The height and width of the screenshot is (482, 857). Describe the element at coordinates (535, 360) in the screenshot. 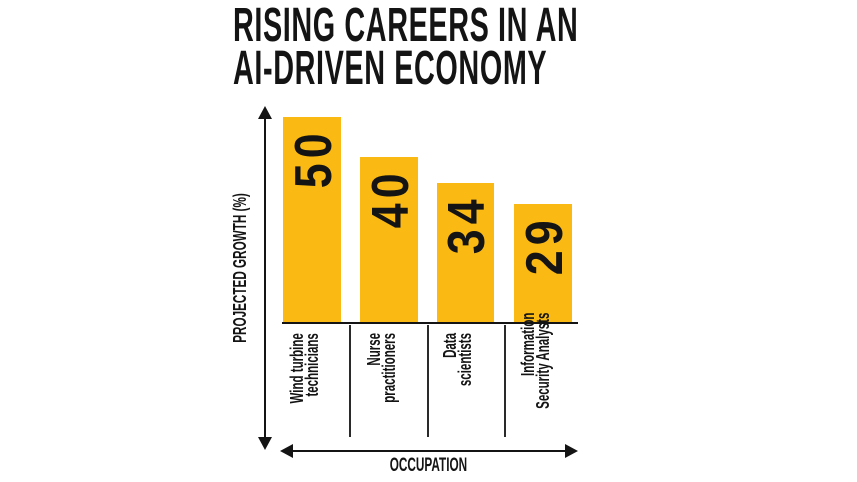

I see `category-label-information-security-analysts: Information Security Analysts` at that location.